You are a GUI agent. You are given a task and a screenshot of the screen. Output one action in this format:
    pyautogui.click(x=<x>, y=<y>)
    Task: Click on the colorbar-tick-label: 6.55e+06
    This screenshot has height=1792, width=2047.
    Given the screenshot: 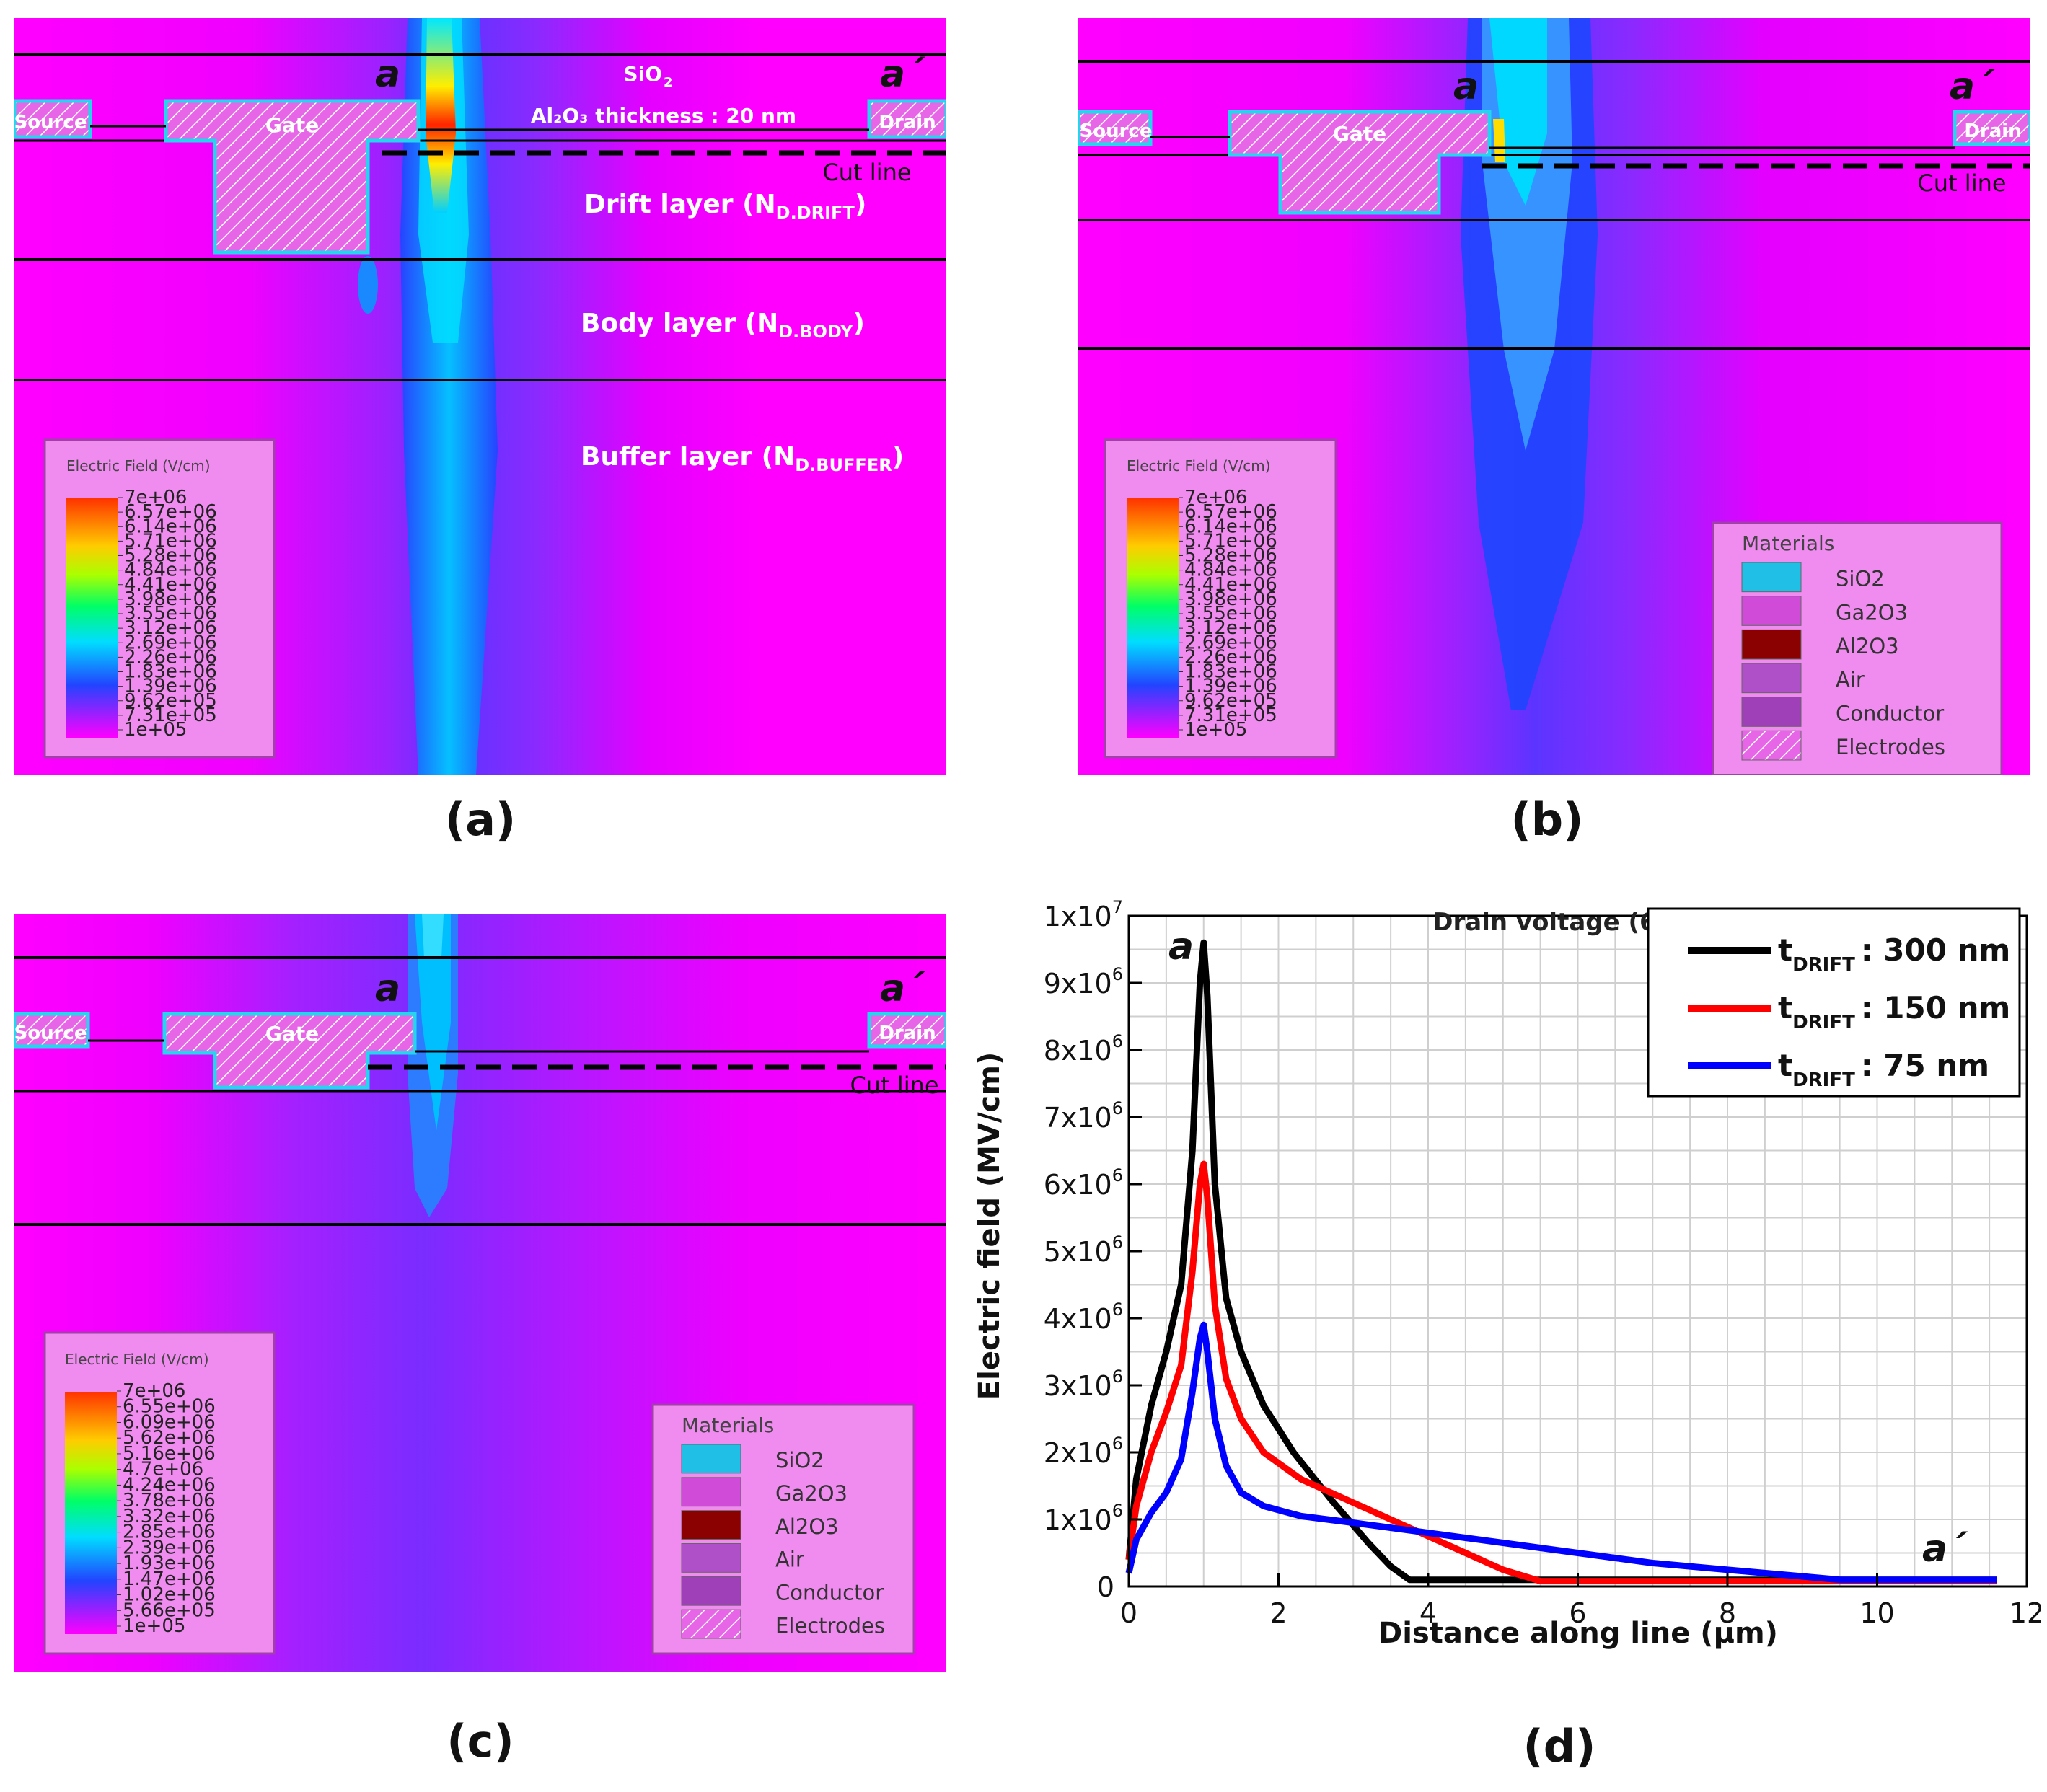 What is the action you would take?
    pyautogui.click(x=169, y=1407)
    